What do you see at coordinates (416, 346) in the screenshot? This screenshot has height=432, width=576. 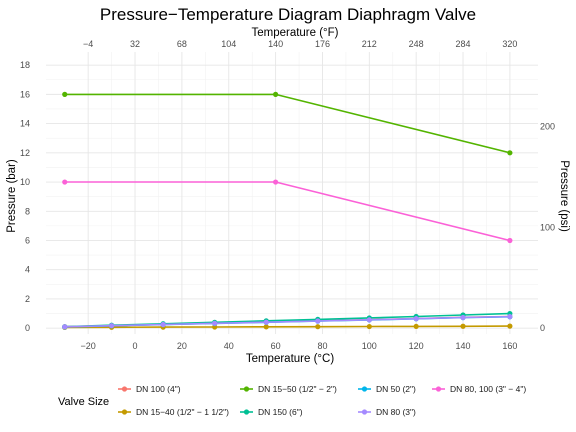 I see `x-tick-label: 120` at bounding box center [416, 346].